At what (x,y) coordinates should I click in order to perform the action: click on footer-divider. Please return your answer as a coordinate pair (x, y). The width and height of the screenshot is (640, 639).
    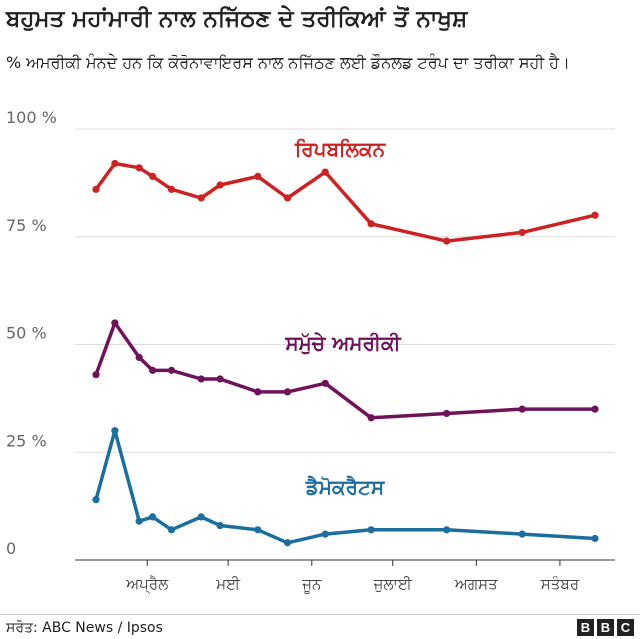
    Looking at the image, I should click on (320, 614).